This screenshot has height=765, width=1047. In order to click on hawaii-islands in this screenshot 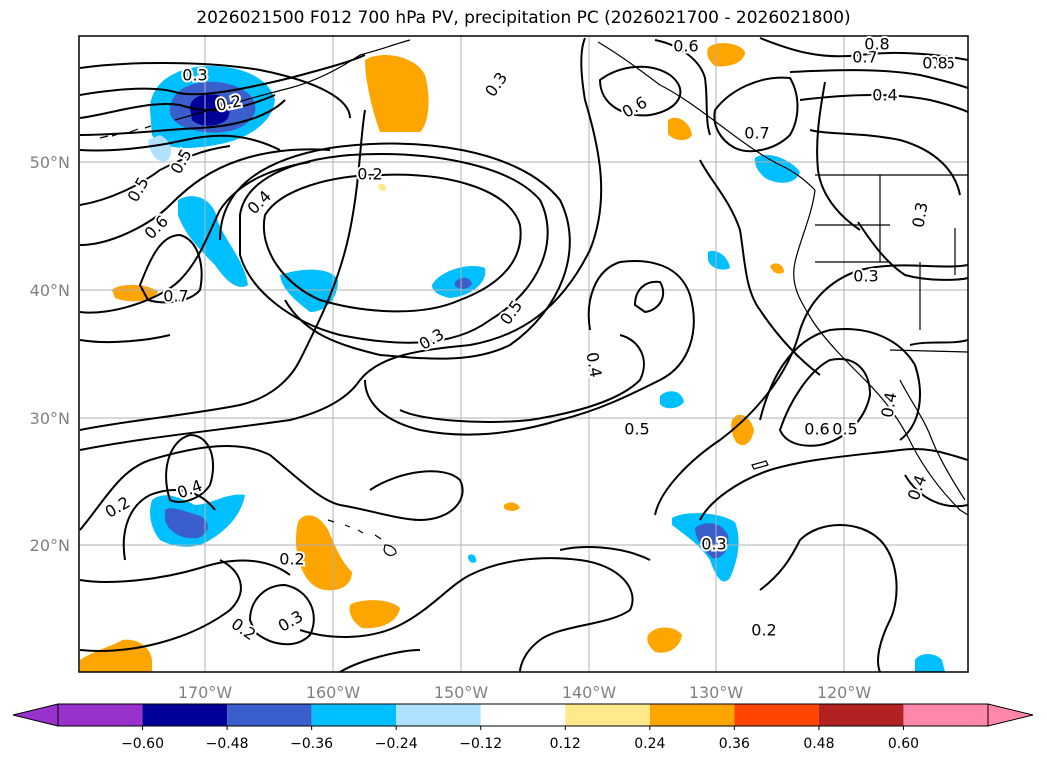, I will do `click(362, 537)`.